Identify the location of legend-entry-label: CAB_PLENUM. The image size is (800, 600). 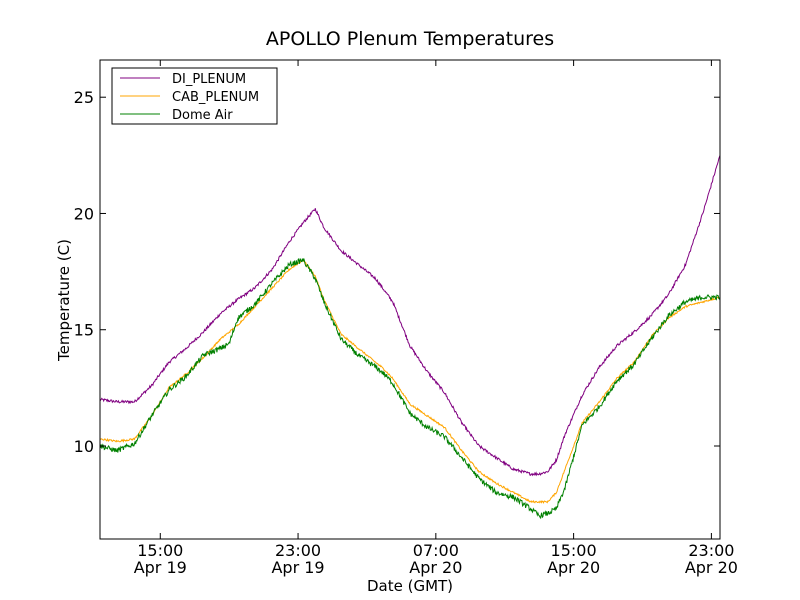
(215, 97).